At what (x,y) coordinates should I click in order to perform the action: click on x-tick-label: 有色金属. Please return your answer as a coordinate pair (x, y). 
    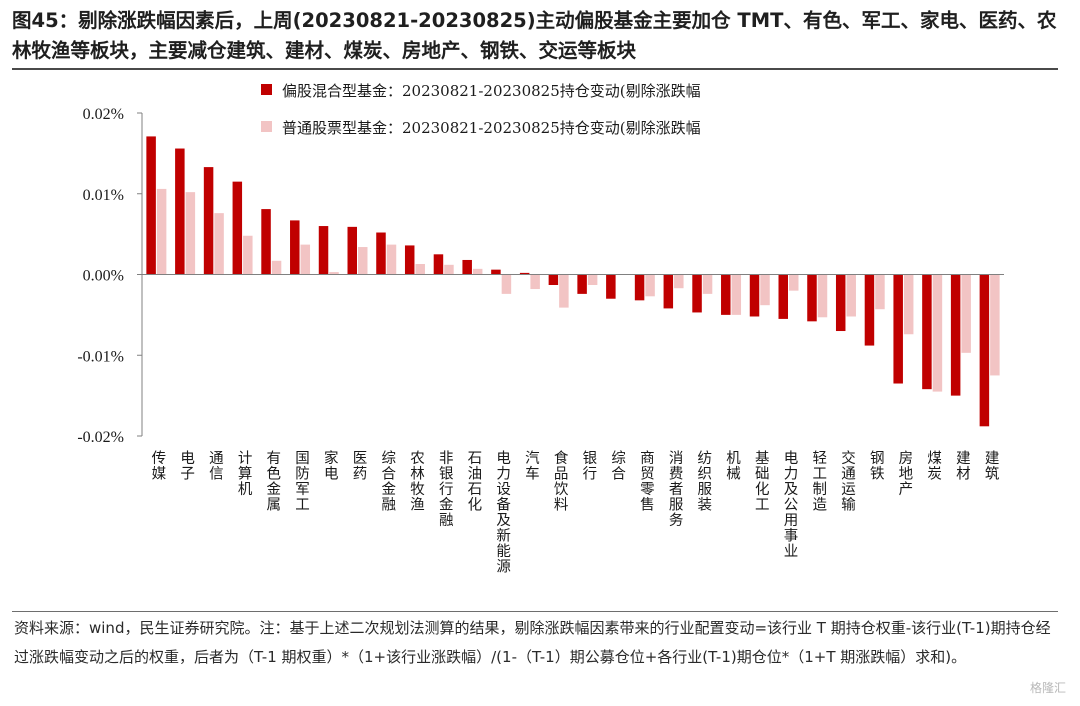
    Looking at the image, I should click on (272, 481).